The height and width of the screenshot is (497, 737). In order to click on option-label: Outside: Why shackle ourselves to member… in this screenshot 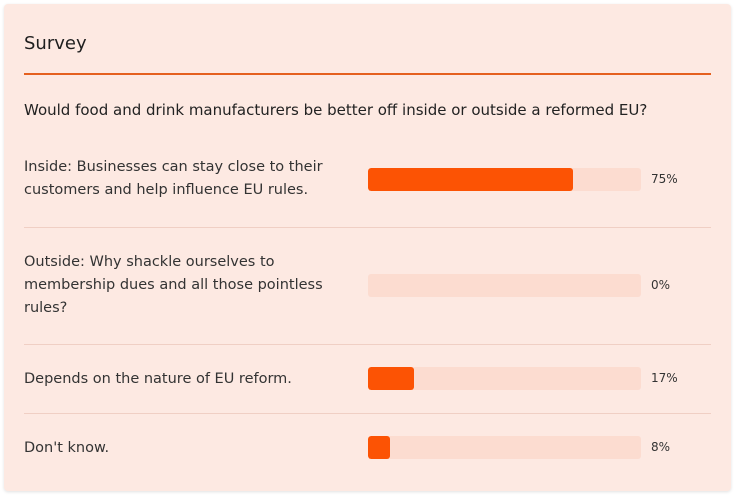, I will do `click(173, 285)`.